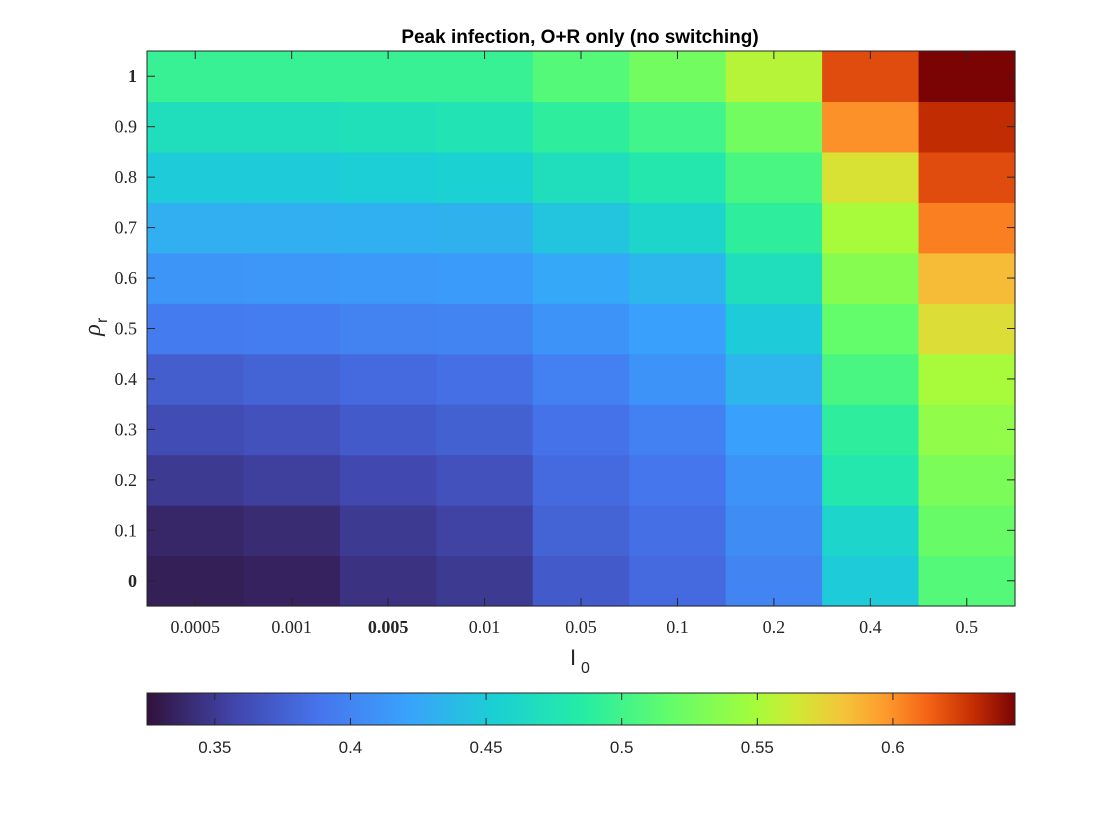  I want to click on x-axis-label: I 0, so click(580, 661).